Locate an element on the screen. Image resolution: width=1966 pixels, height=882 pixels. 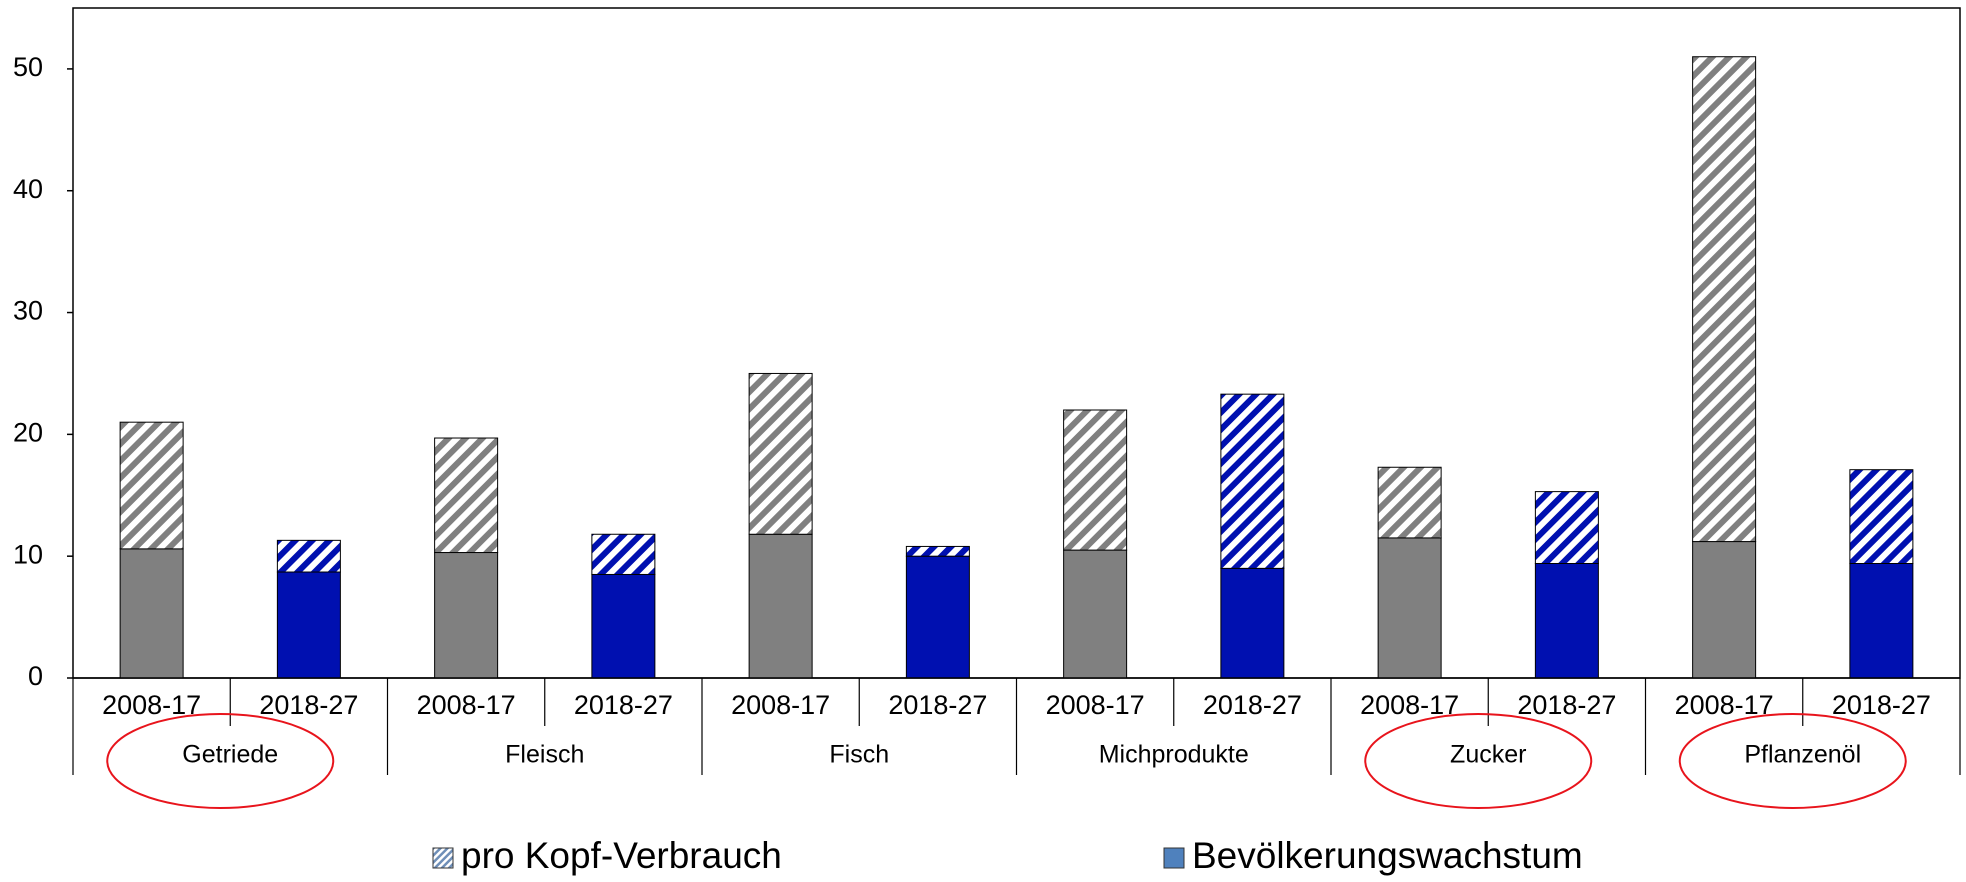
group-label: Pflanzenöl is located at coordinates (1802, 755).